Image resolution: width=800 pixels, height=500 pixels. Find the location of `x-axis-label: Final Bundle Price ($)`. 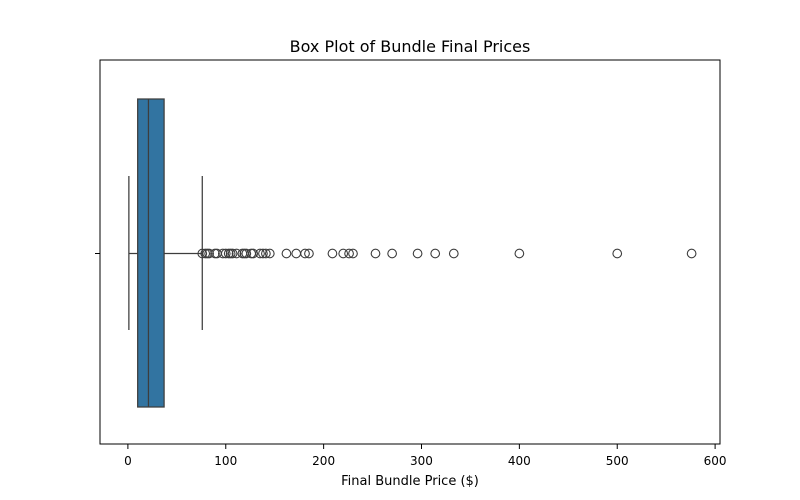

x-axis-label: Final Bundle Price ($) is located at coordinates (410, 481).